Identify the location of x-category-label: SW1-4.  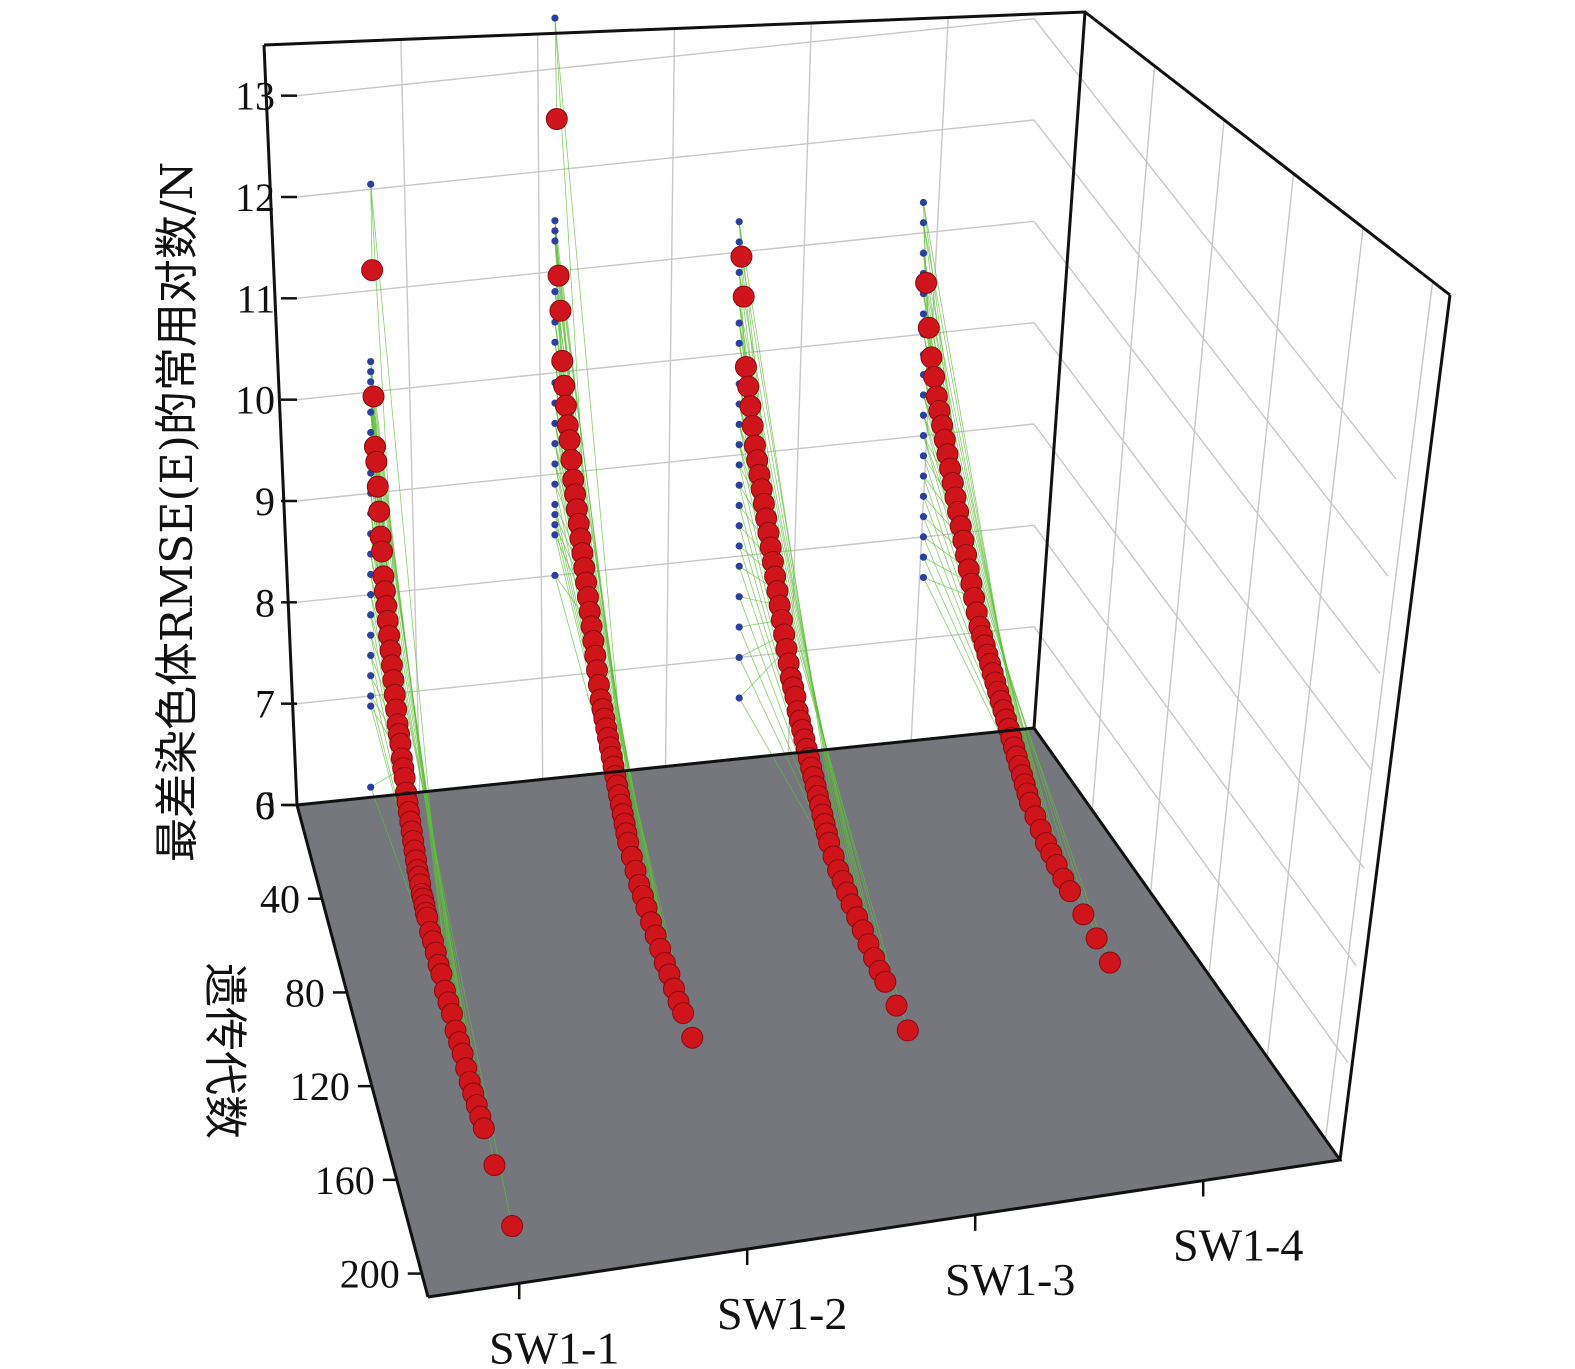
(1238, 1245).